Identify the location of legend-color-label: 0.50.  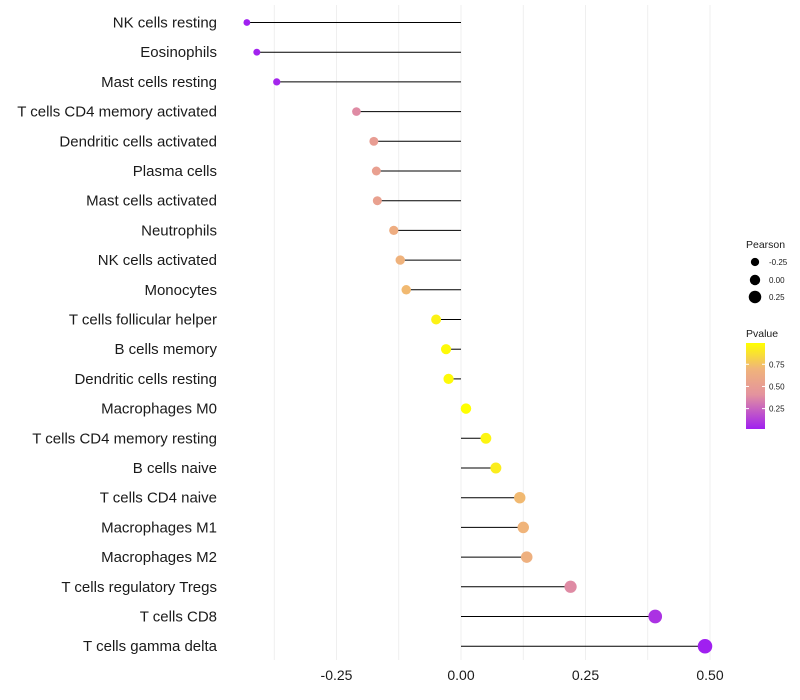
(777, 386).